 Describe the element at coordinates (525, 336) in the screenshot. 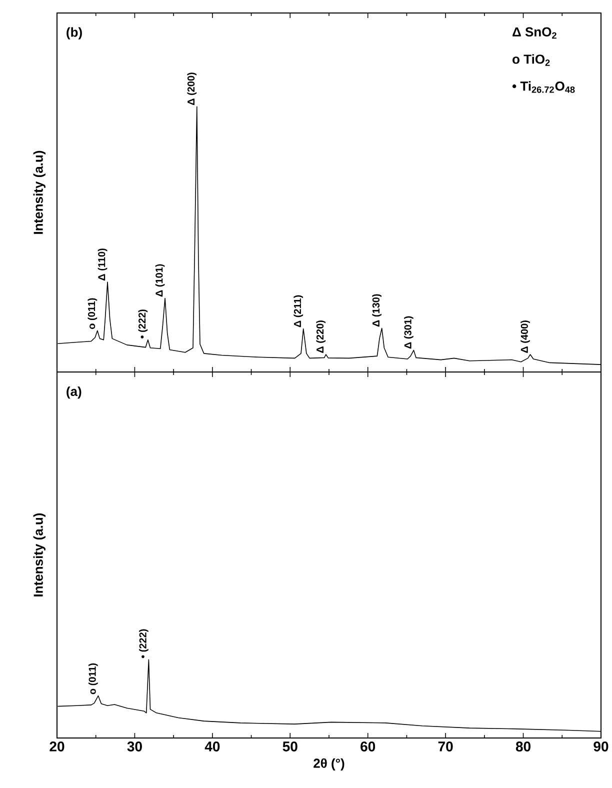

I see `annotation: Δ (400)` at that location.